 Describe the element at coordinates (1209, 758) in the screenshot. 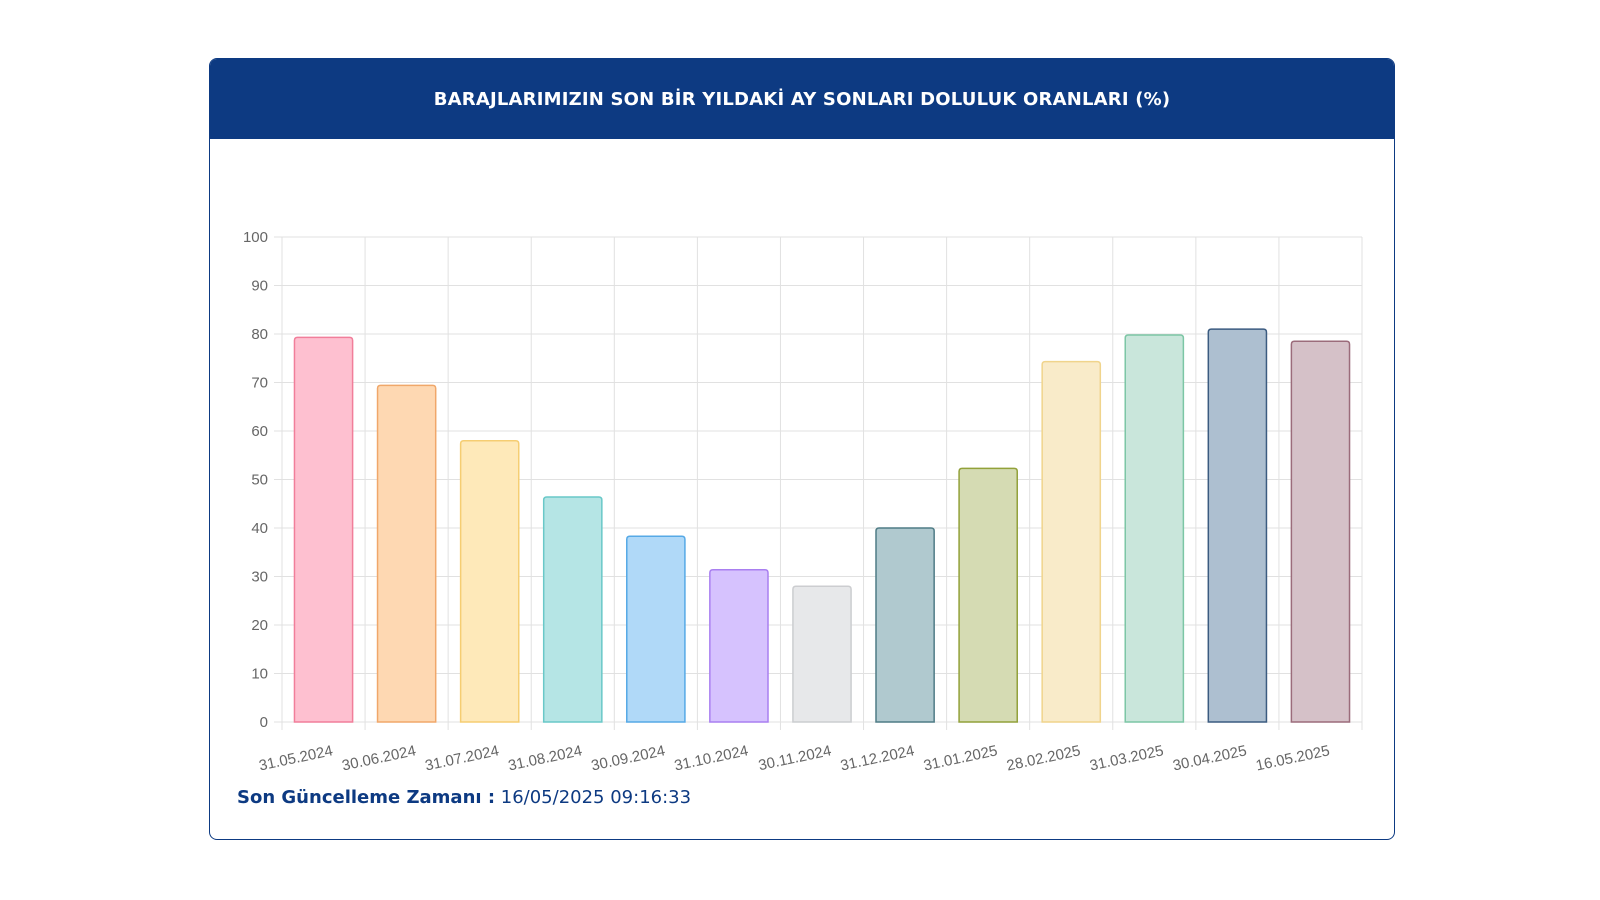

I see `x-tick-label: 30.04.2025` at that location.